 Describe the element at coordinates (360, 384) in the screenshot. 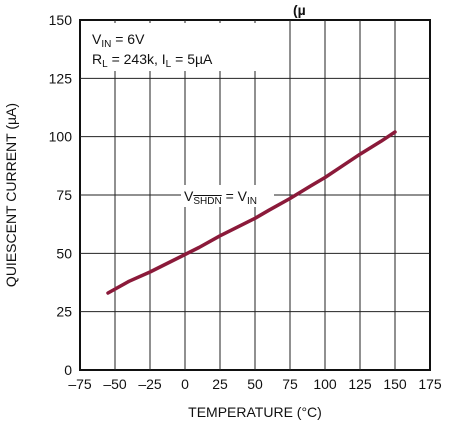

I see `x-tick-label: 125` at that location.